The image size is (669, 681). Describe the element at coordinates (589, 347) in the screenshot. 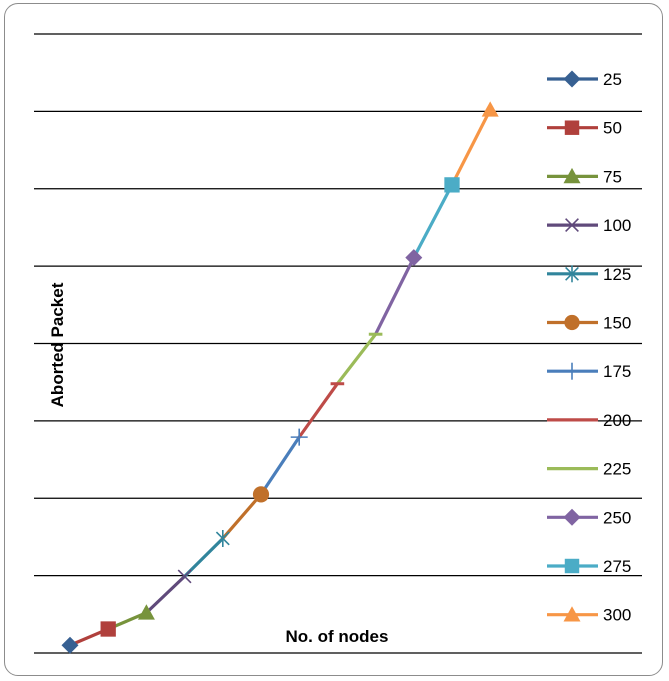

I see `legend: 25 50 75 100 125 150 175 200 225 250 275 300` at that location.